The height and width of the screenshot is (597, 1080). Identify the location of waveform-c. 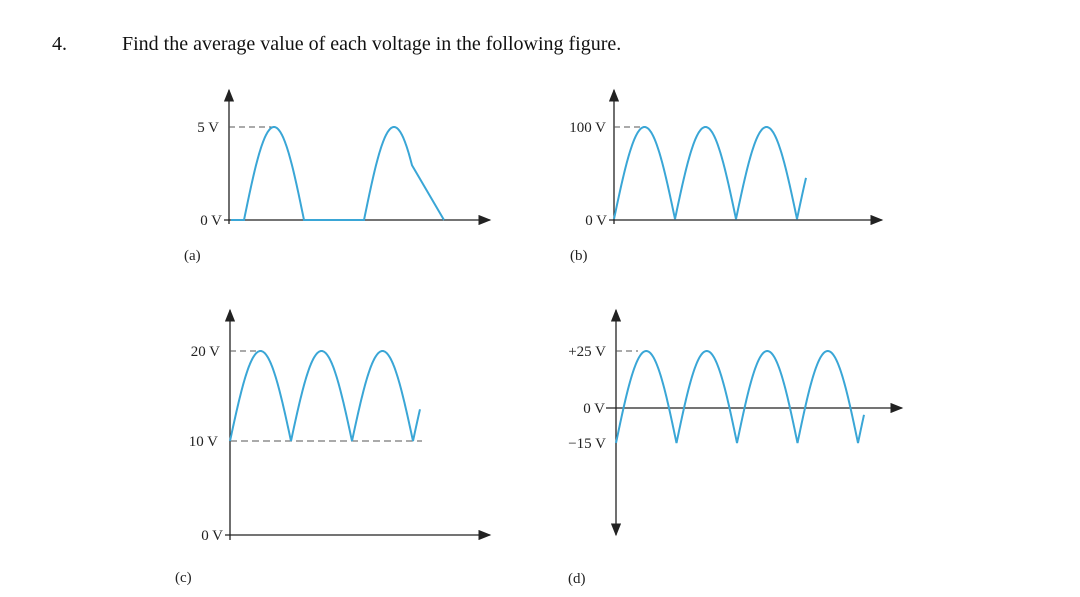
(325, 396).